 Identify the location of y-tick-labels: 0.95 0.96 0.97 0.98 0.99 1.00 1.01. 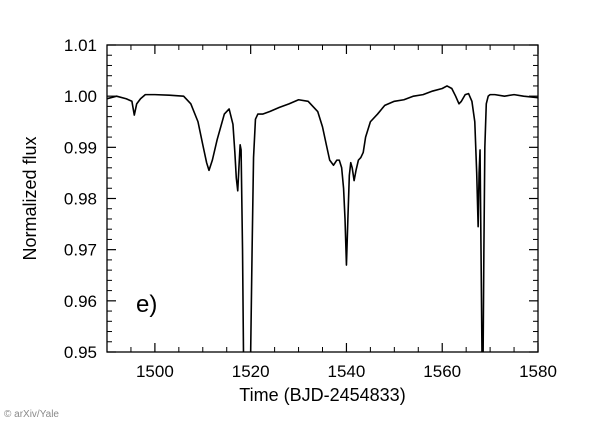
(80, 199).